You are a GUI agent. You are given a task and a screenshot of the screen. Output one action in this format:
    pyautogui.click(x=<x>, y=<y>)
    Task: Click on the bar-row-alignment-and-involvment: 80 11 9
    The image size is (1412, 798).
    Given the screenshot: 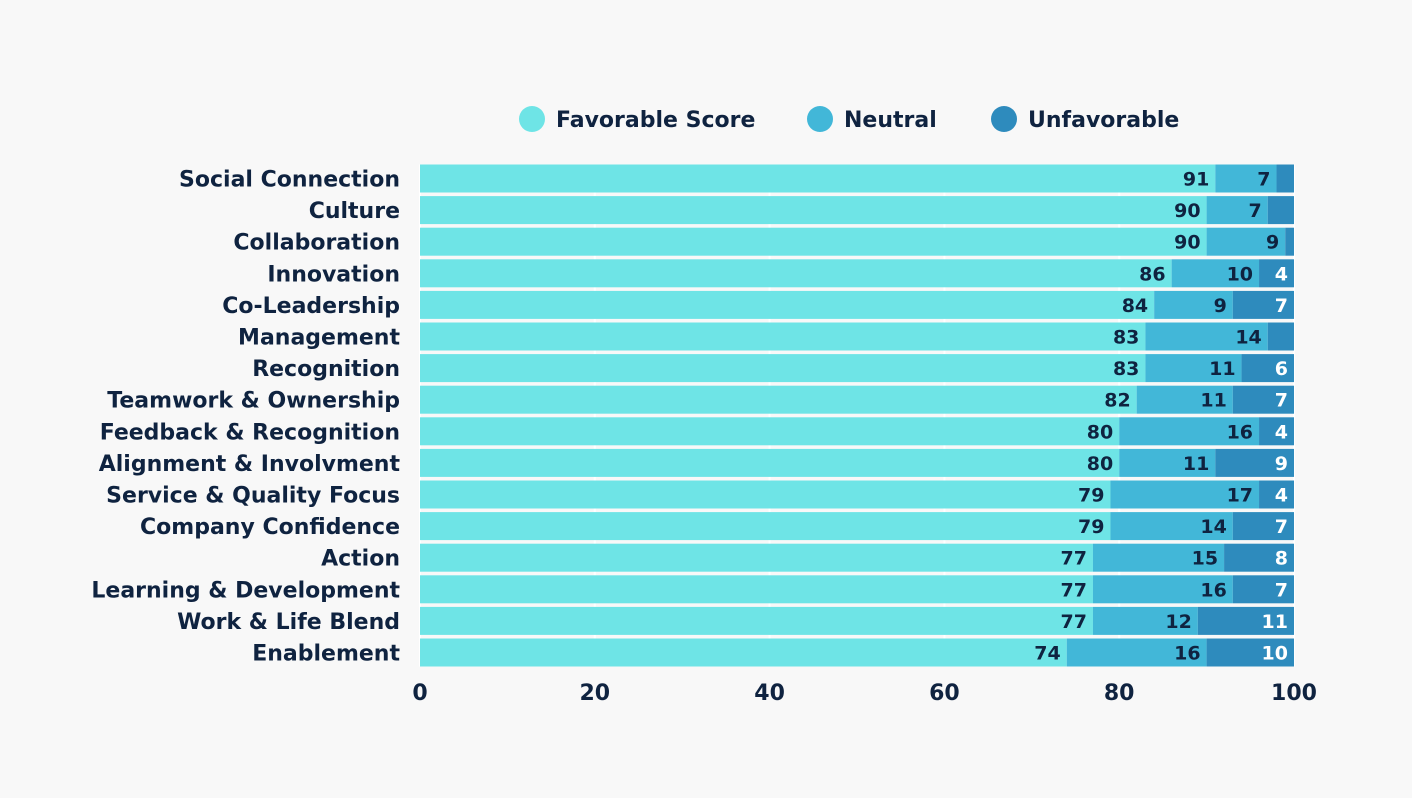 What is the action you would take?
    pyautogui.click(x=857, y=462)
    